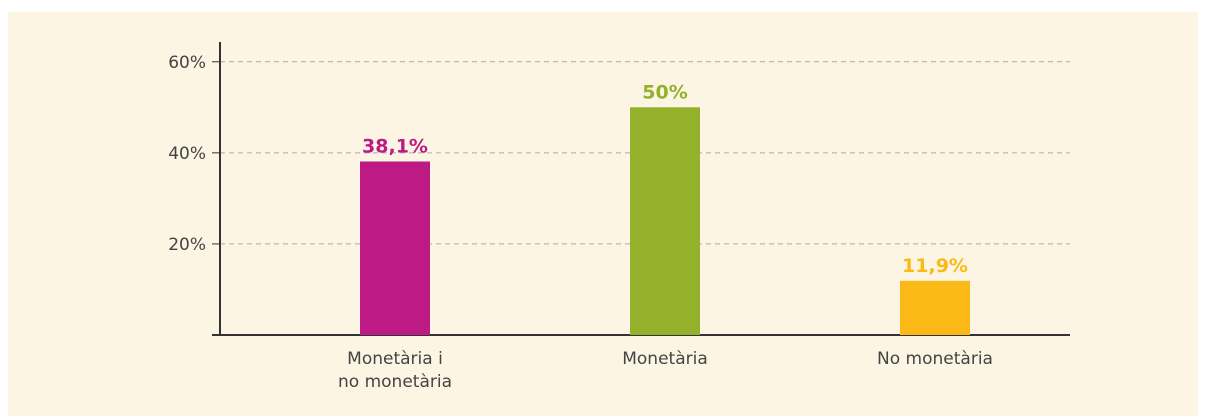 The height and width of the screenshot is (416, 1206). What do you see at coordinates (187, 63) in the screenshot?
I see `y-tick-label: 60%` at bounding box center [187, 63].